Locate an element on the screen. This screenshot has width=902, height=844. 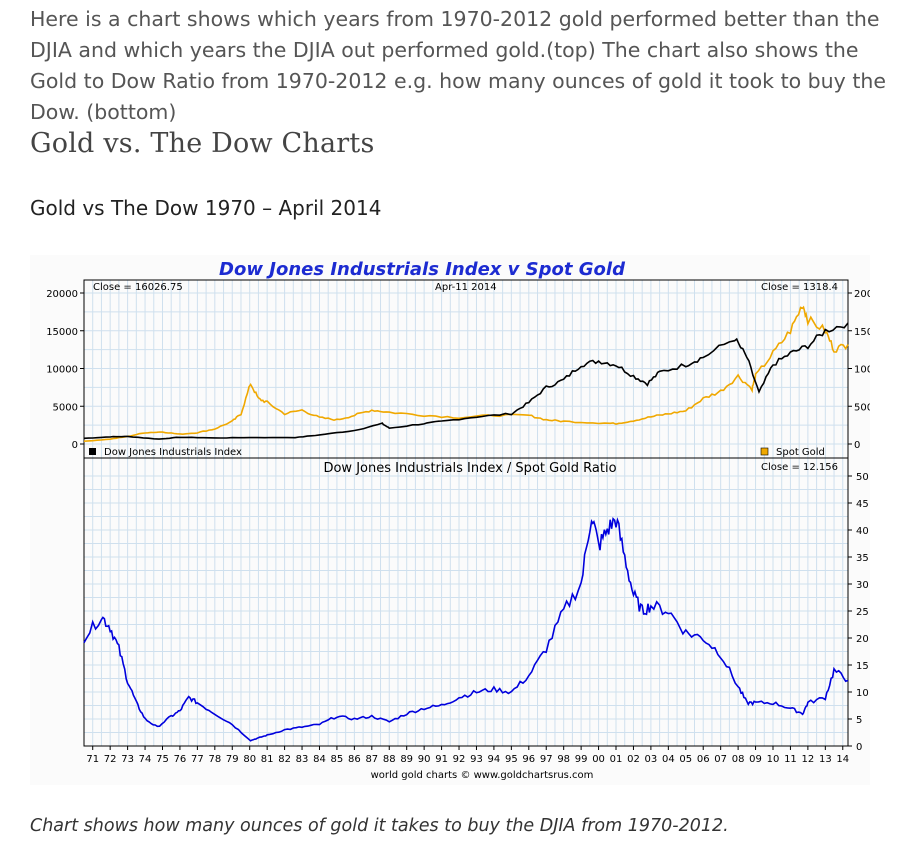
x-axis-tick-label: 96 is located at coordinates (528, 759).